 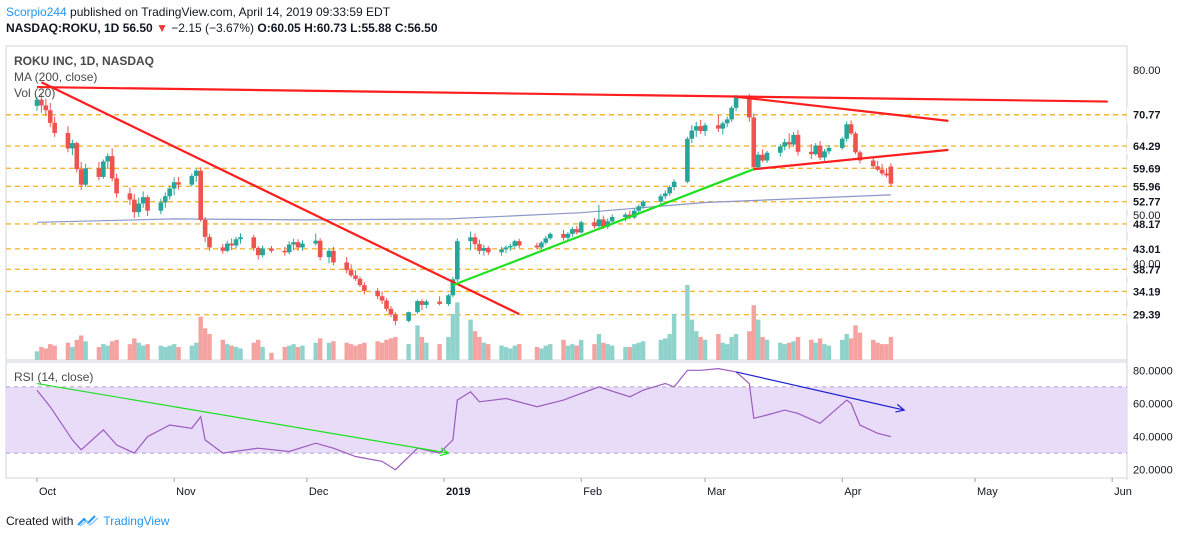 What do you see at coordinates (1147, 216) in the screenshot?
I see `price-tick-label: 50.00` at bounding box center [1147, 216].